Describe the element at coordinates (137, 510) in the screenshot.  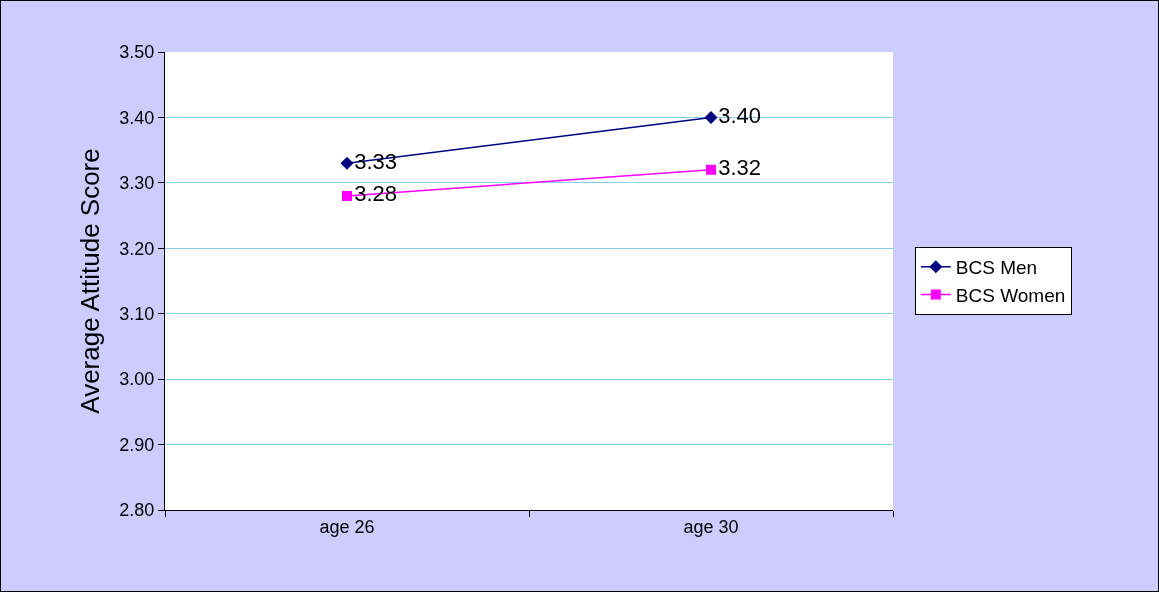
I see `y-tick-label: 2.80` at that location.